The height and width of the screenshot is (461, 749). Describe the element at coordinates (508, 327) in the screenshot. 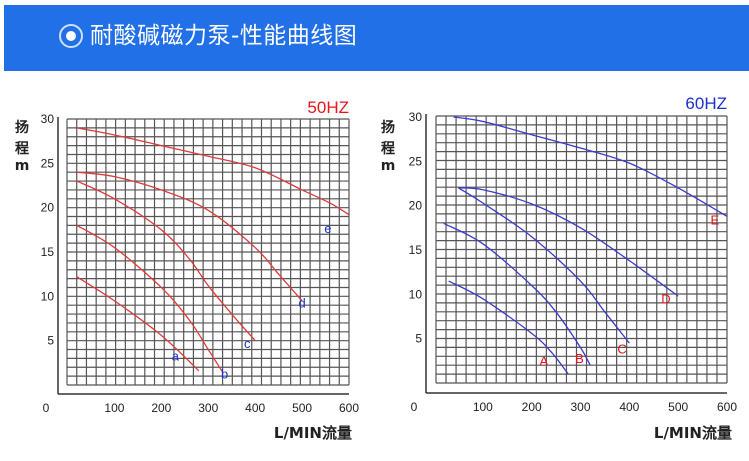

I see `curve-A` at that location.